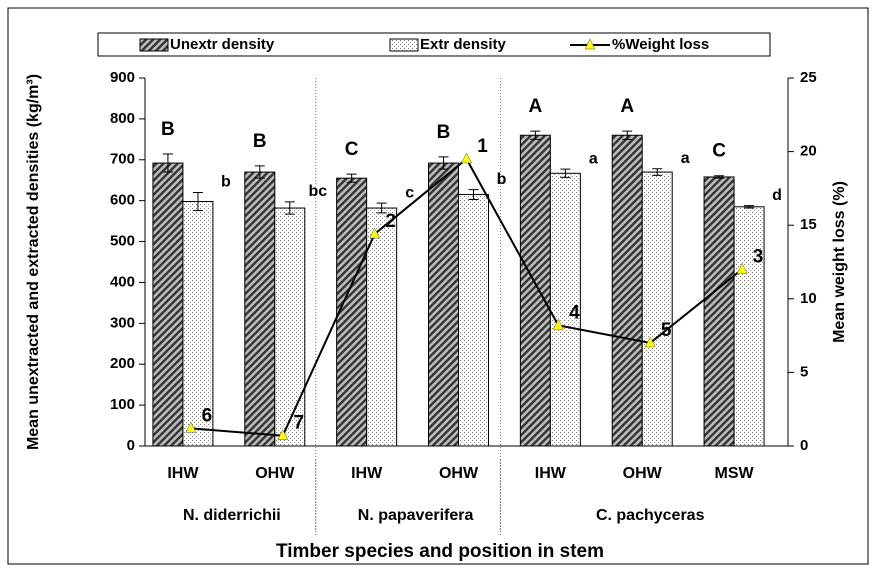 This screenshot has height=572, width=876. What do you see at coordinates (416, 515) in the screenshot?
I see `group-label: N. papaverifera` at bounding box center [416, 515].